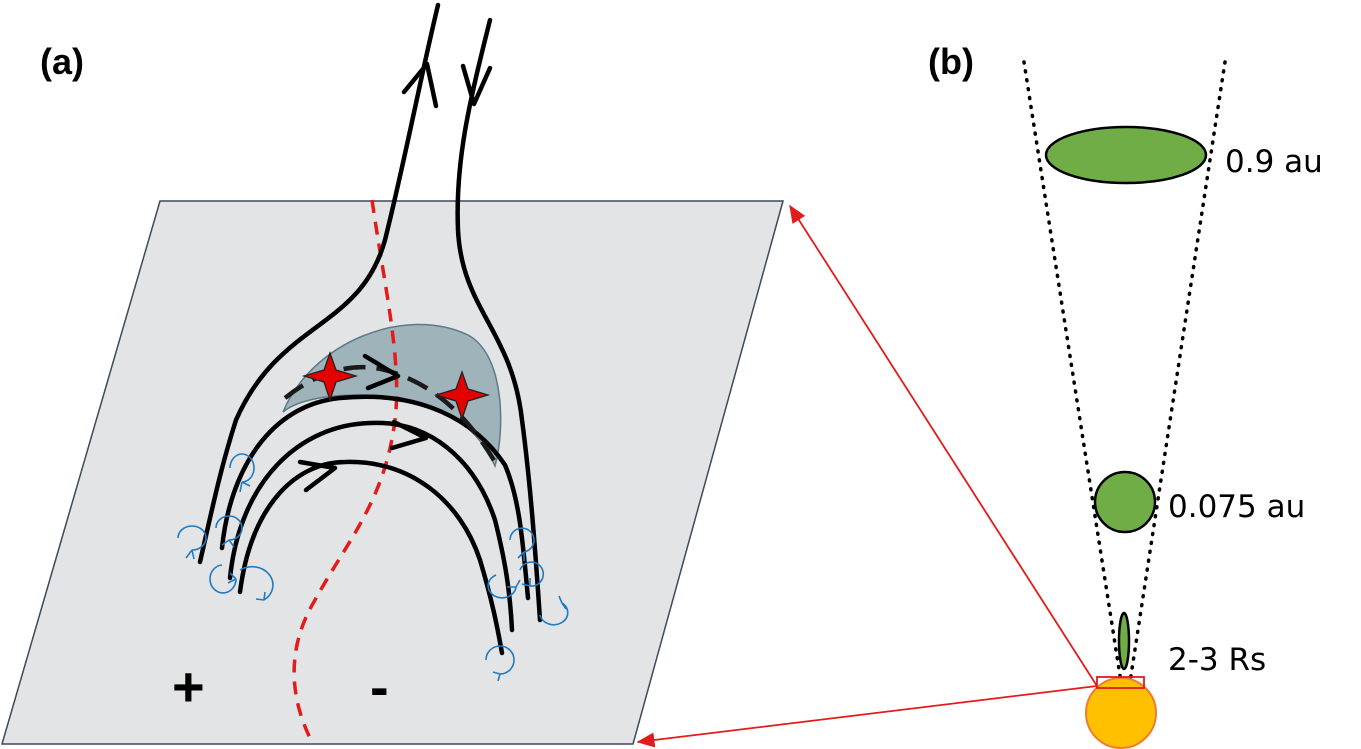 The height and width of the screenshot is (749, 1361). What do you see at coordinates (951, 61) in the screenshot?
I see `panel-b-label: (b)` at bounding box center [951, 61].